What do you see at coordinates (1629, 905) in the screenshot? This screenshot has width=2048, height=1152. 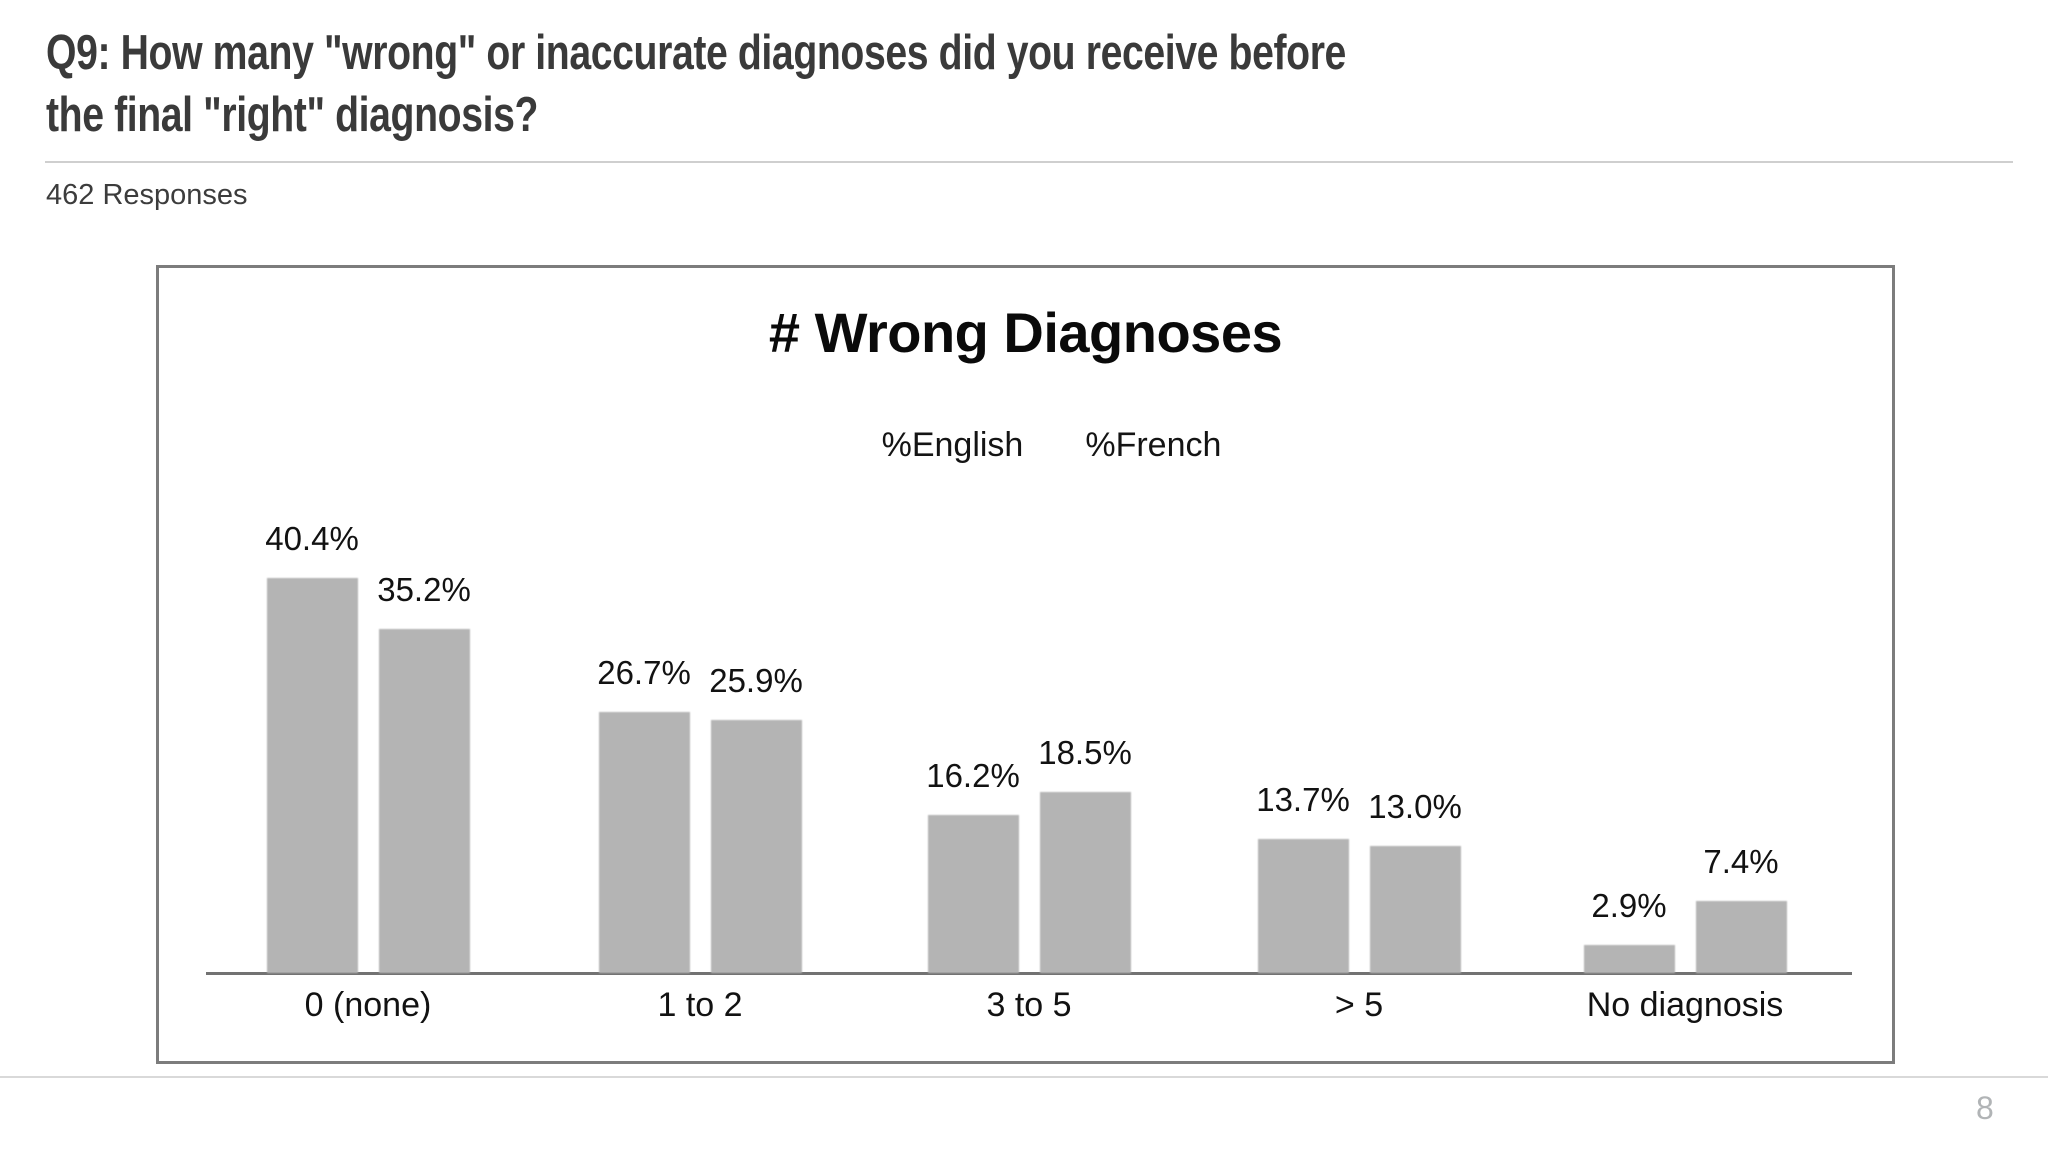 I see `value-label-english-no-diagnosis: 2.9%` at bounding box center [1629, 905].